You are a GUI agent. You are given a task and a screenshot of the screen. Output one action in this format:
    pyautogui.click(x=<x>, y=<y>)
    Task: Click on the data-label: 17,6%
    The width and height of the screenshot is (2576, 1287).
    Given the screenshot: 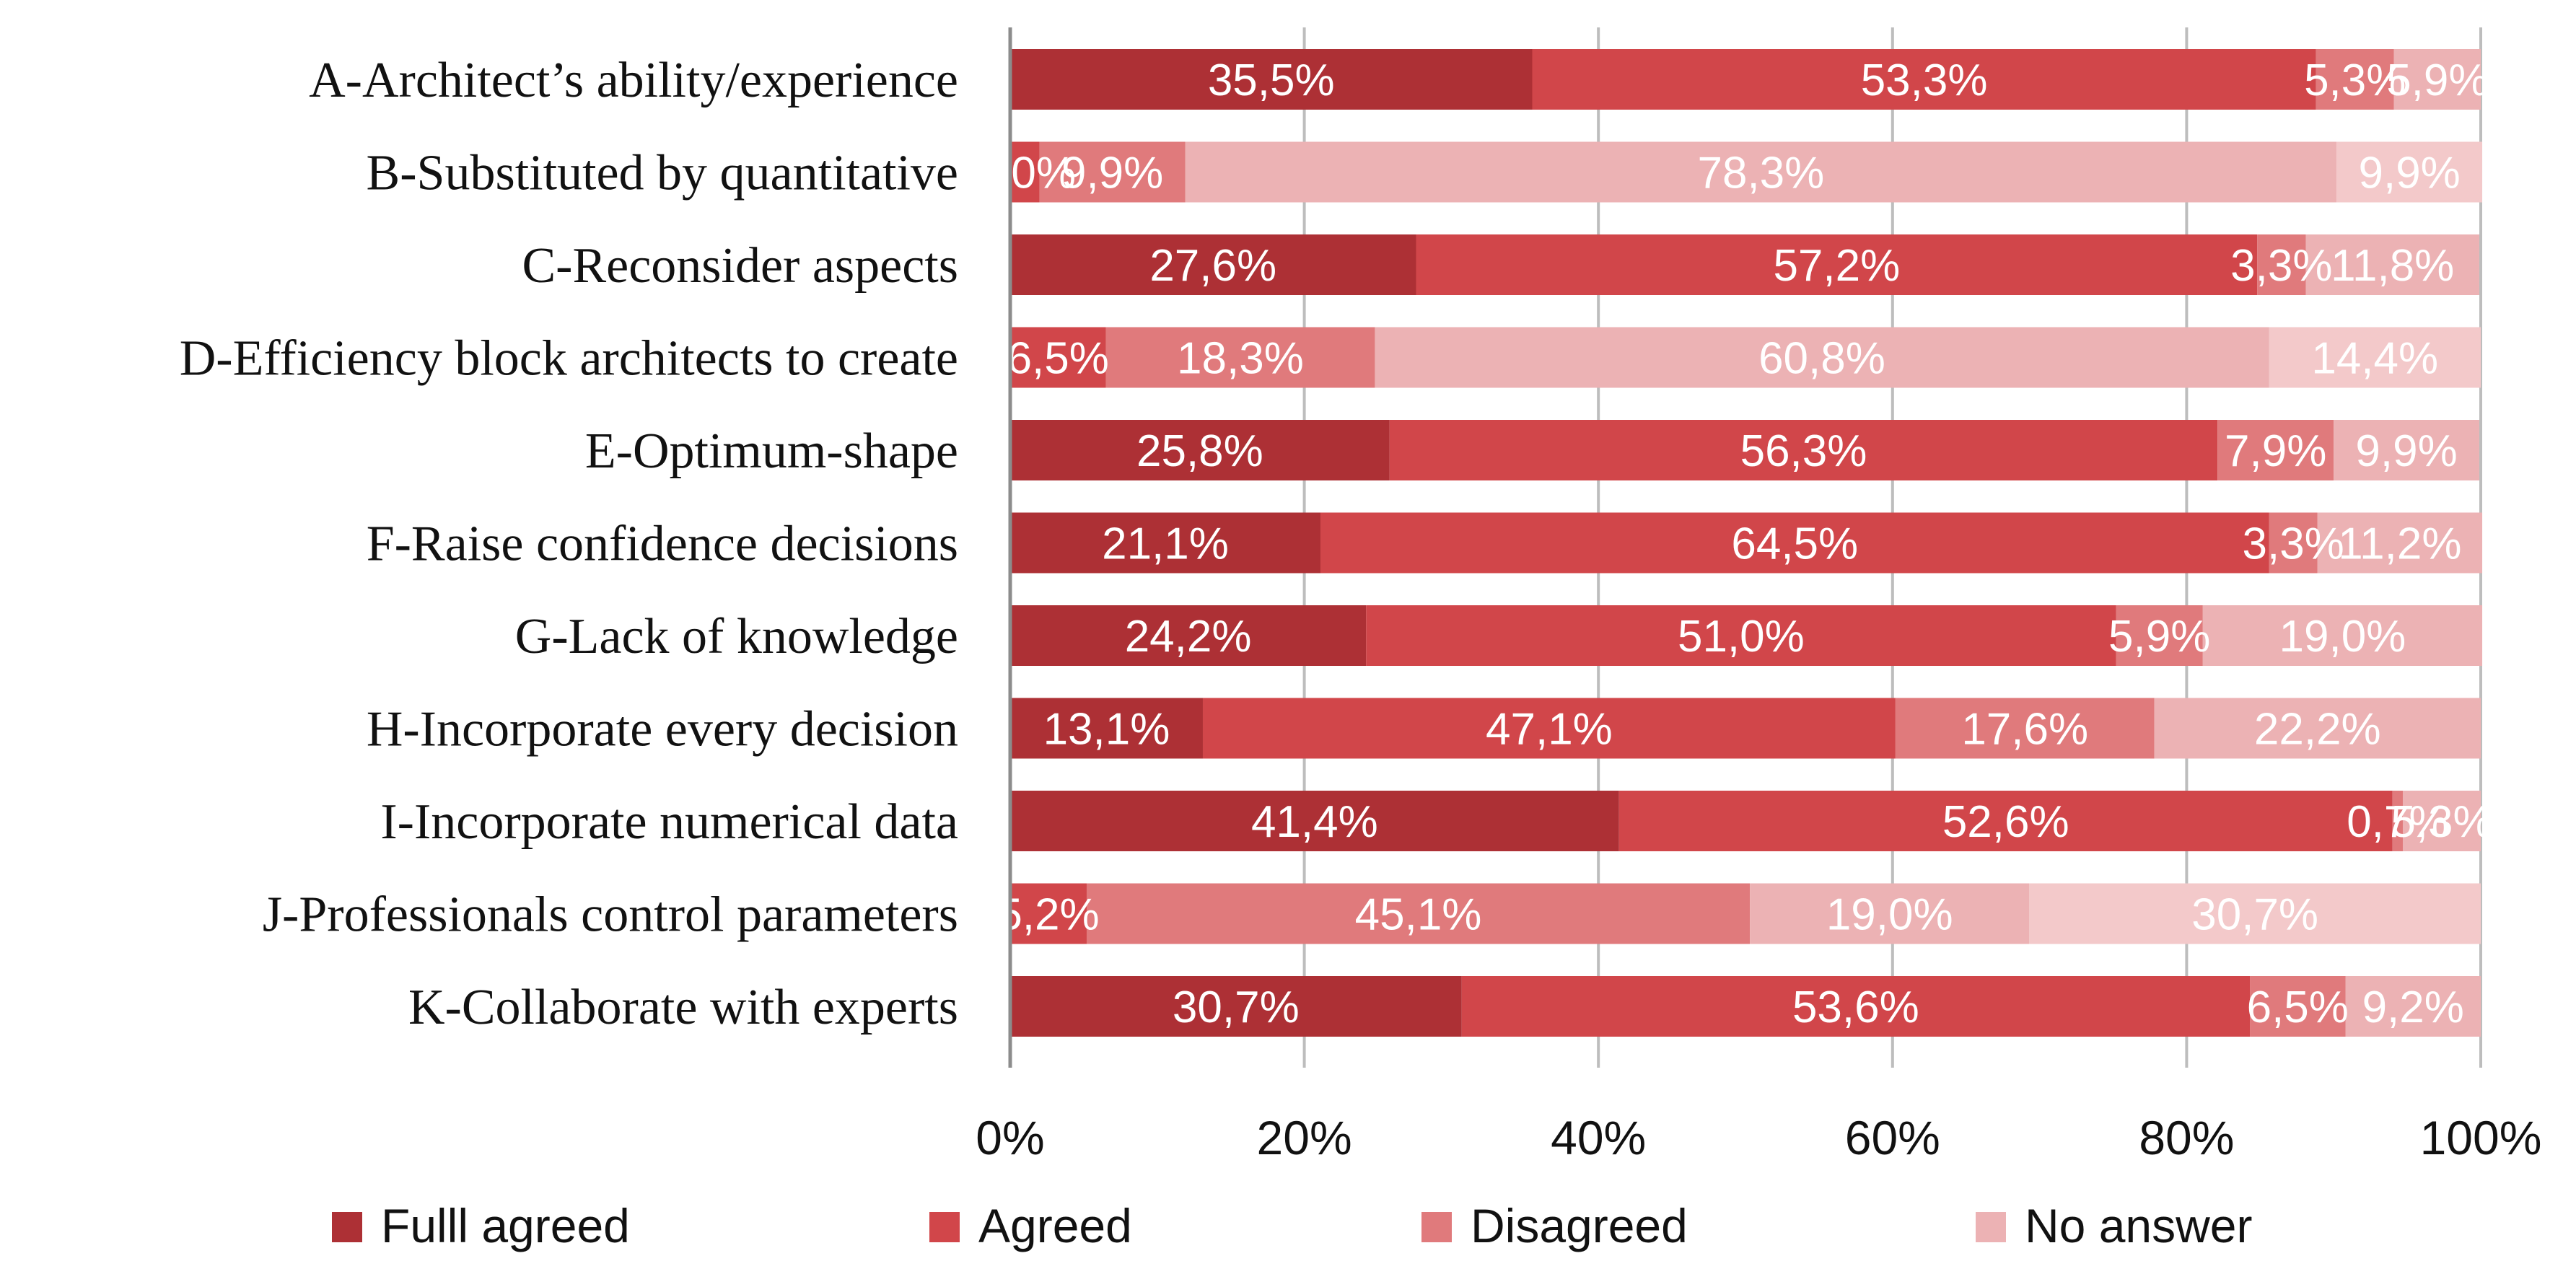 What is the action you would take?
    pyautogui.click(x=2025, y=730)
    